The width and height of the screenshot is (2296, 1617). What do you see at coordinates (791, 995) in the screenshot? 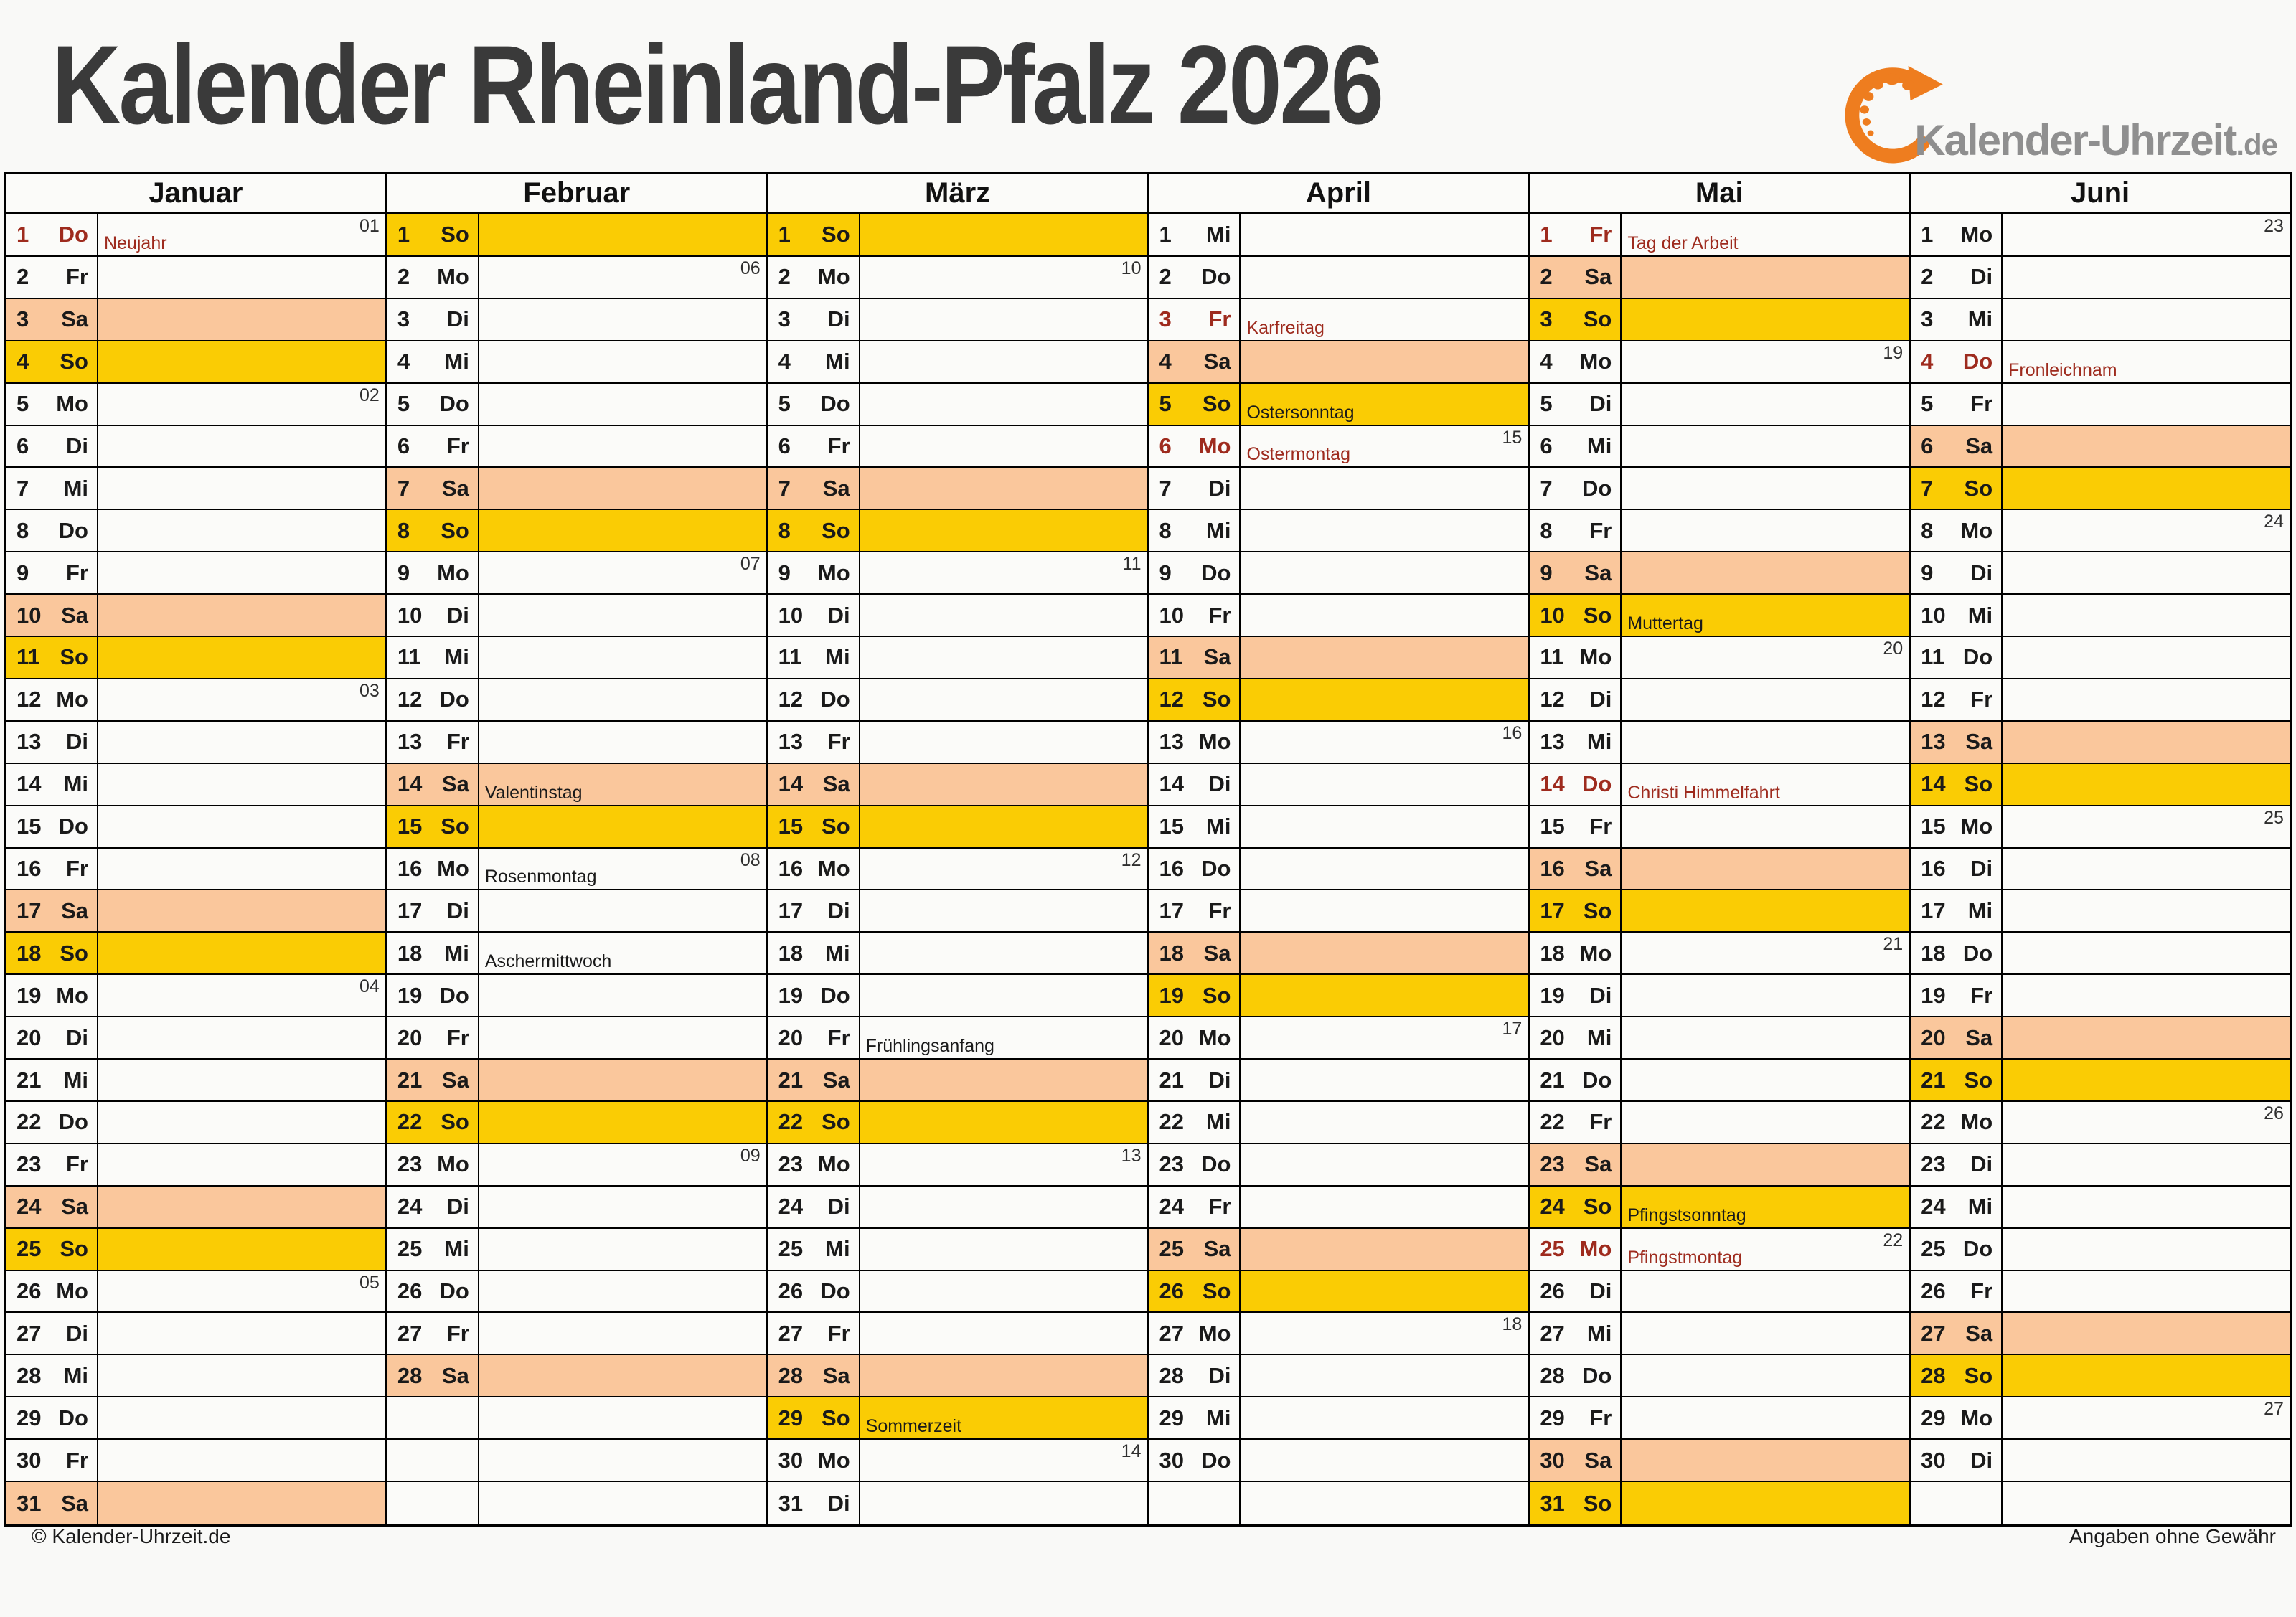
I see `day-number: 19` at bounding box center [791, 995].